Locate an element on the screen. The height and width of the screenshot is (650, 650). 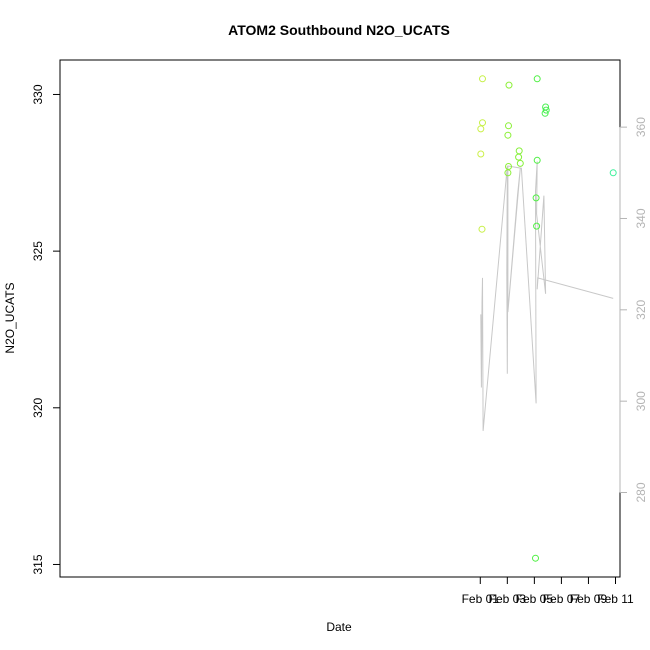
x-tick-label: Feb 01 is located at coordinates (481, 599).